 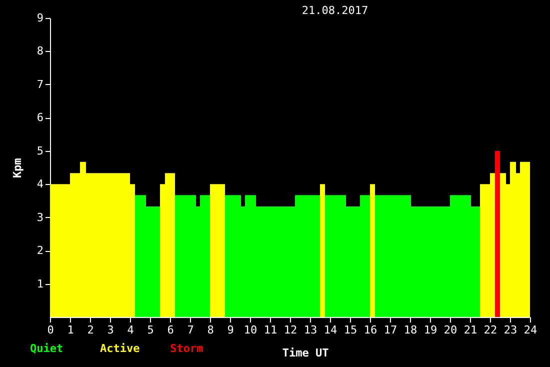 What do you see at coordinates (531, 330) in the screenshot?
I see `x-tick-label: 24` at bounding box center [531, 330].